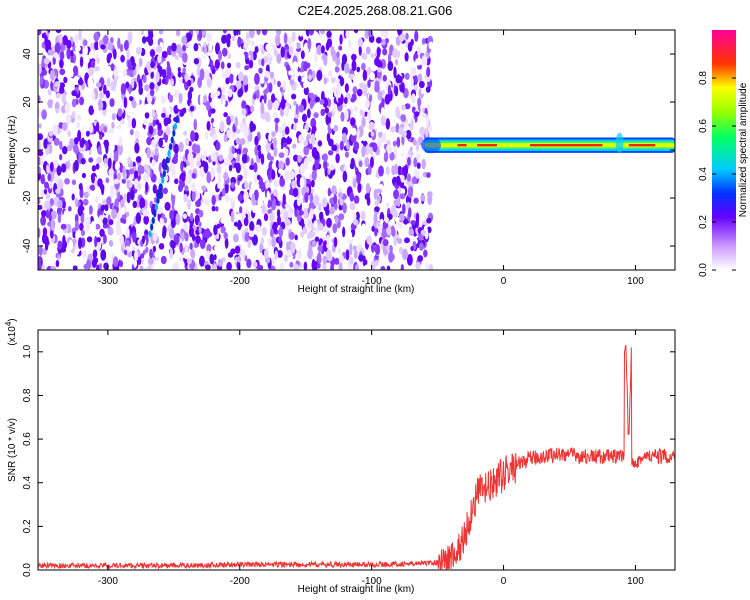 This screenshot has height=600, width=750. Describe the element at coordinates (356, 289) in the screenshot. I see `top-x-axis-label: Height of straight line (km)` at that location.